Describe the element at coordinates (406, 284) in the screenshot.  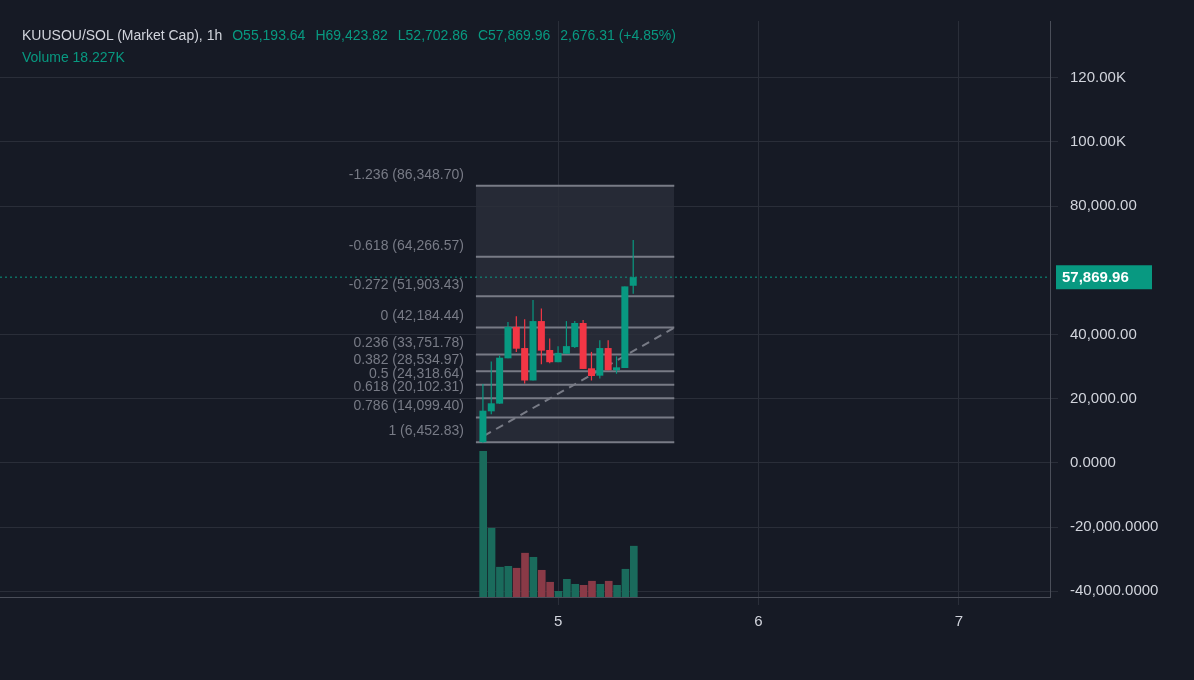
I see `ref-line-label: -0.272 (51,903.43)` at that location.